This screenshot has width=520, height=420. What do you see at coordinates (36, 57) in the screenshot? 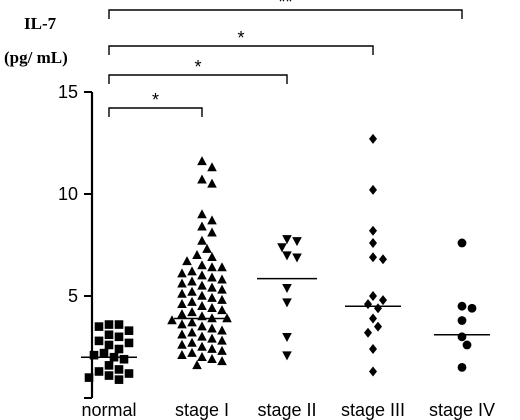
I see `y-axis-label-line2: (pg/ mL)` at bounding box center [36, 57].